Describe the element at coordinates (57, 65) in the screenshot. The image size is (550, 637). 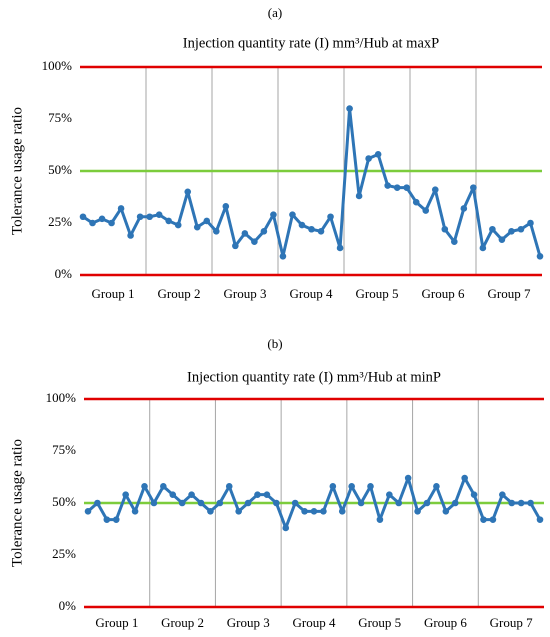
I see `y-tick-label: 100%` at that location.